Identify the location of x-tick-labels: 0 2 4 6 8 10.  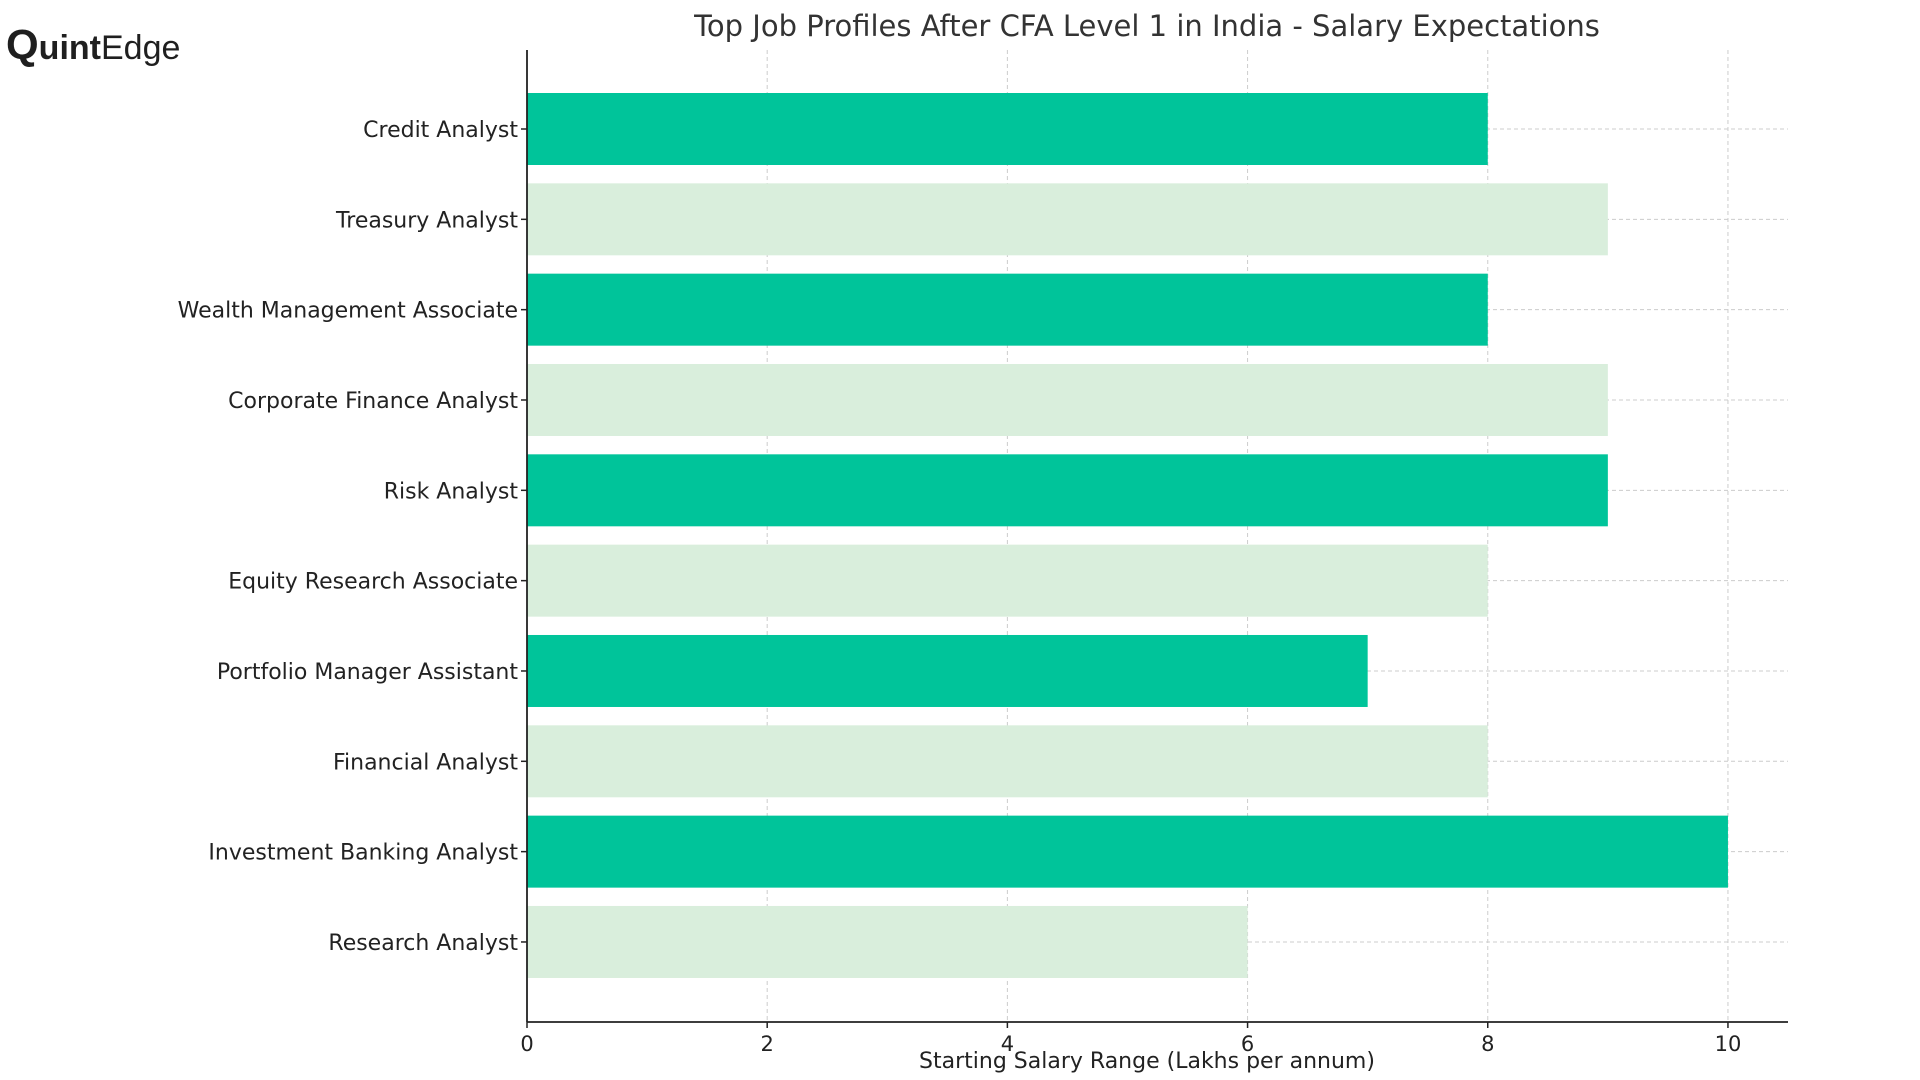
(1130, 1044).